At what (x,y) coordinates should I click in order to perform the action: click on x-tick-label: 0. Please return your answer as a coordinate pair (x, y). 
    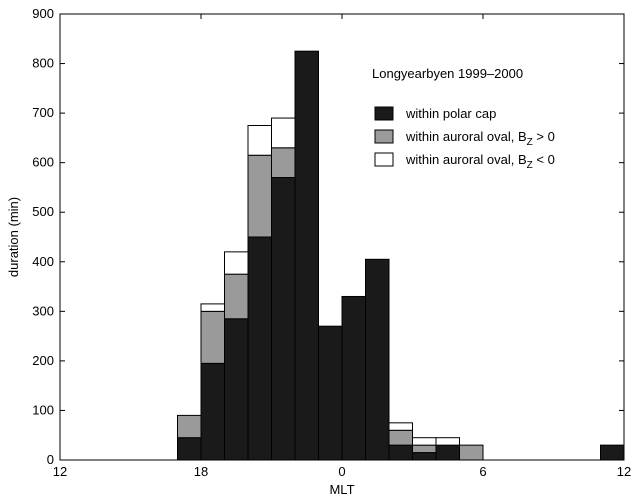
    Looking at the image, I should click on (341, 471).